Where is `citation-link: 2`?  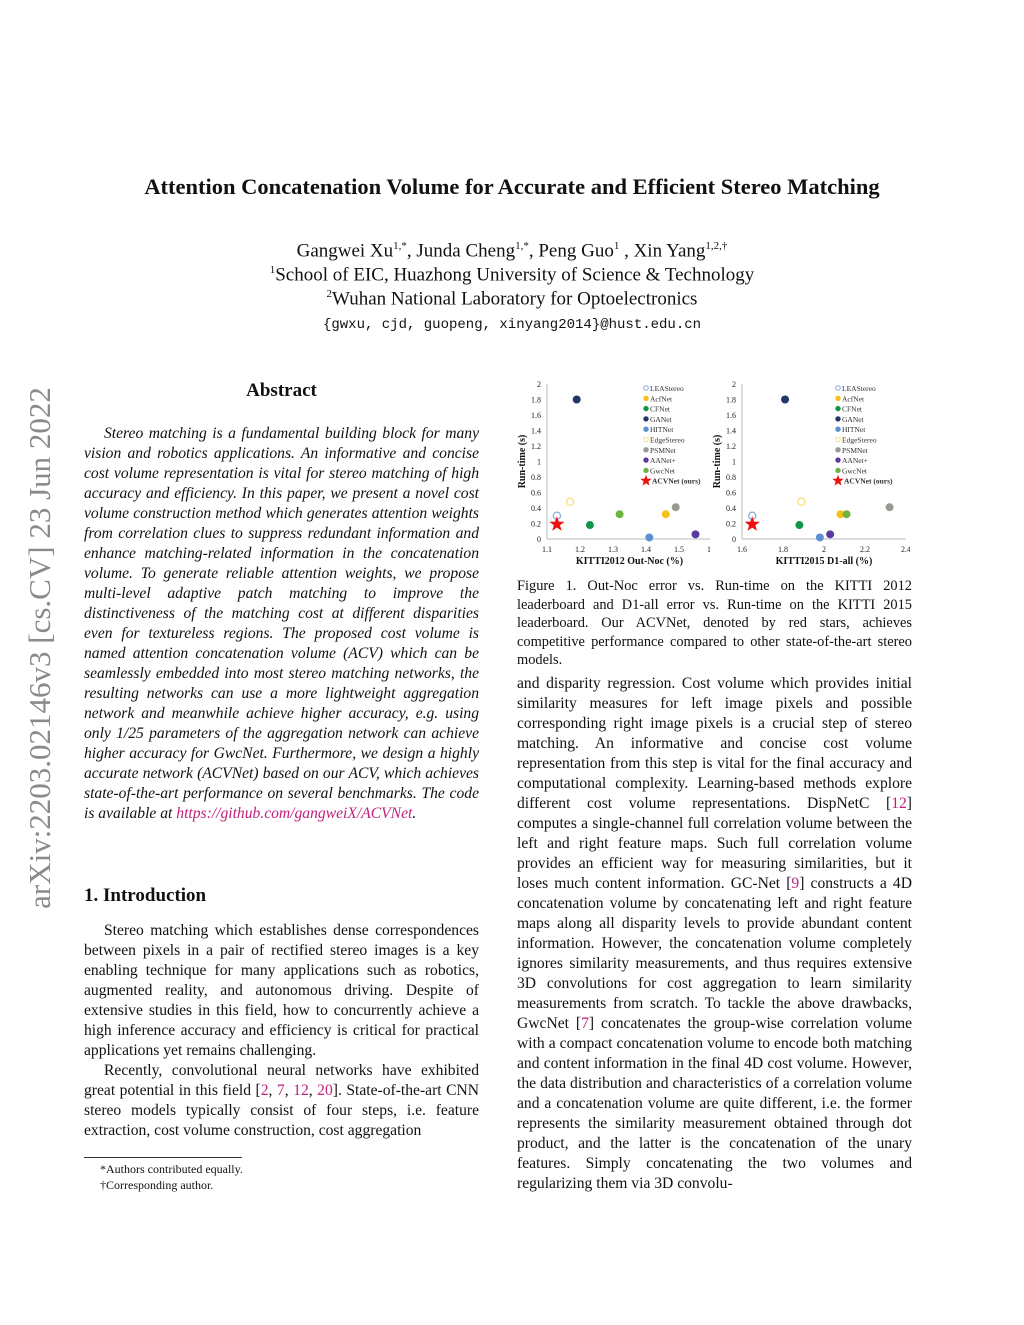 citation-link: 2 is located at coordinates (264, 1090).